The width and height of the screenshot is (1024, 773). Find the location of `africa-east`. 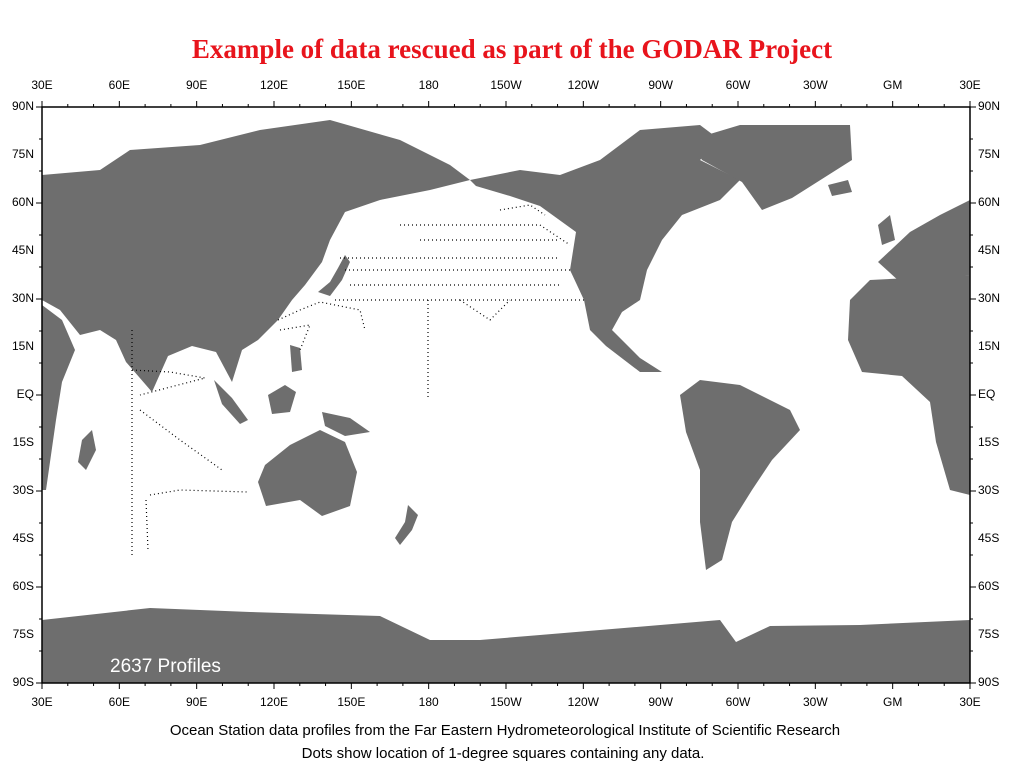

africa-east is located at coordinates (58, 397).